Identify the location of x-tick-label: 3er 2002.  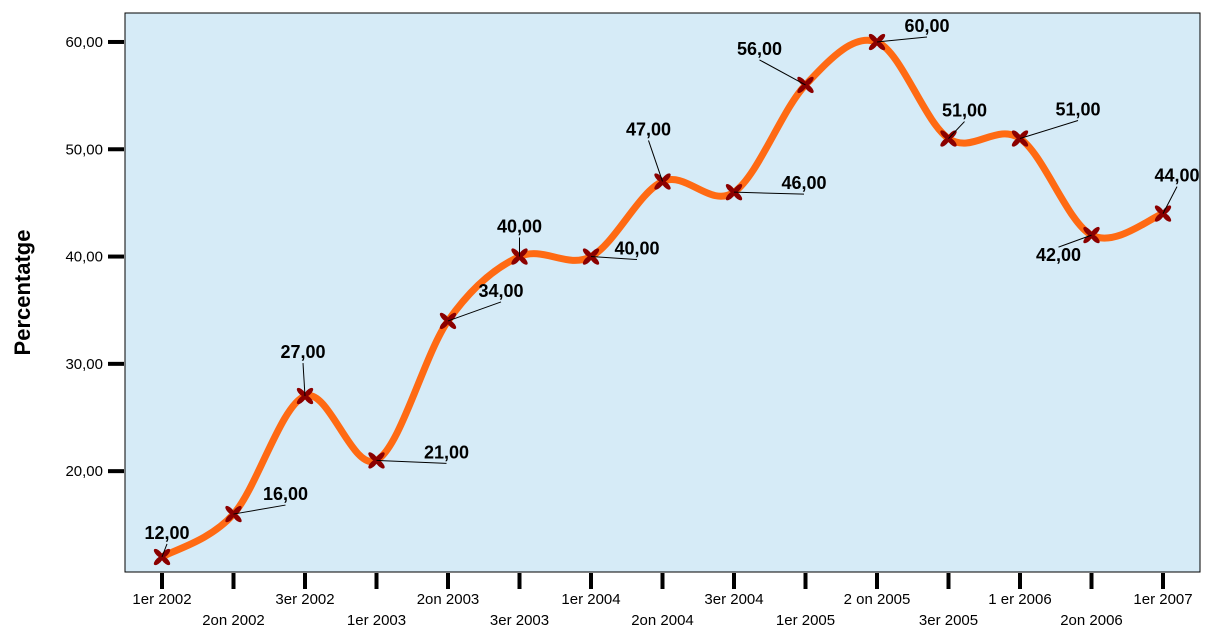
(304, 599).